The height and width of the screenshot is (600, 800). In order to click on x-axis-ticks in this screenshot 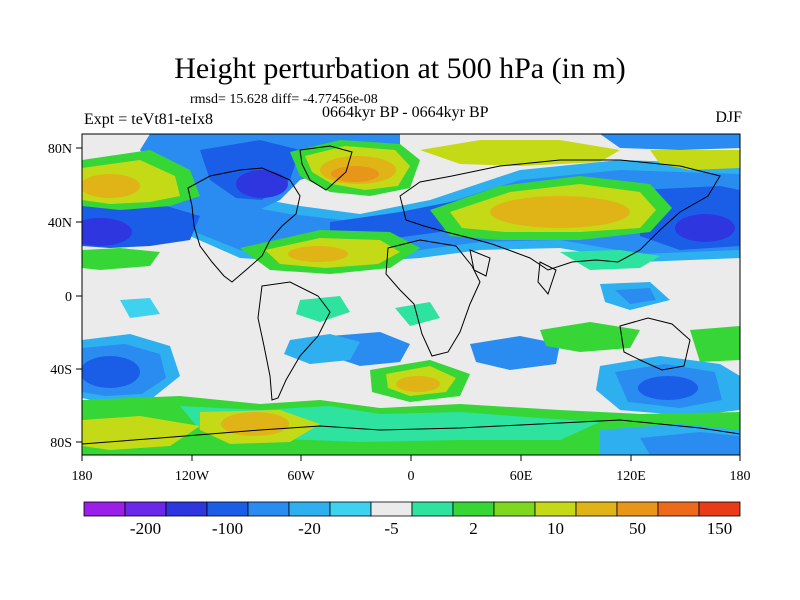, I will do `click(411, 458)`.